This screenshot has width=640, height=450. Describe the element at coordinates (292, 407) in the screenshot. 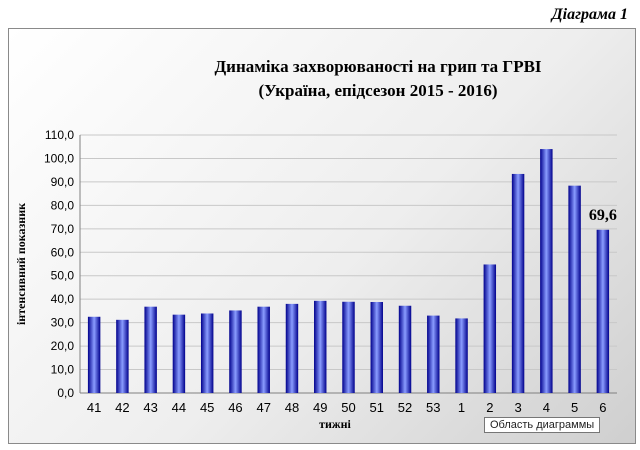

I see `x-tick-label: 48` at that location.